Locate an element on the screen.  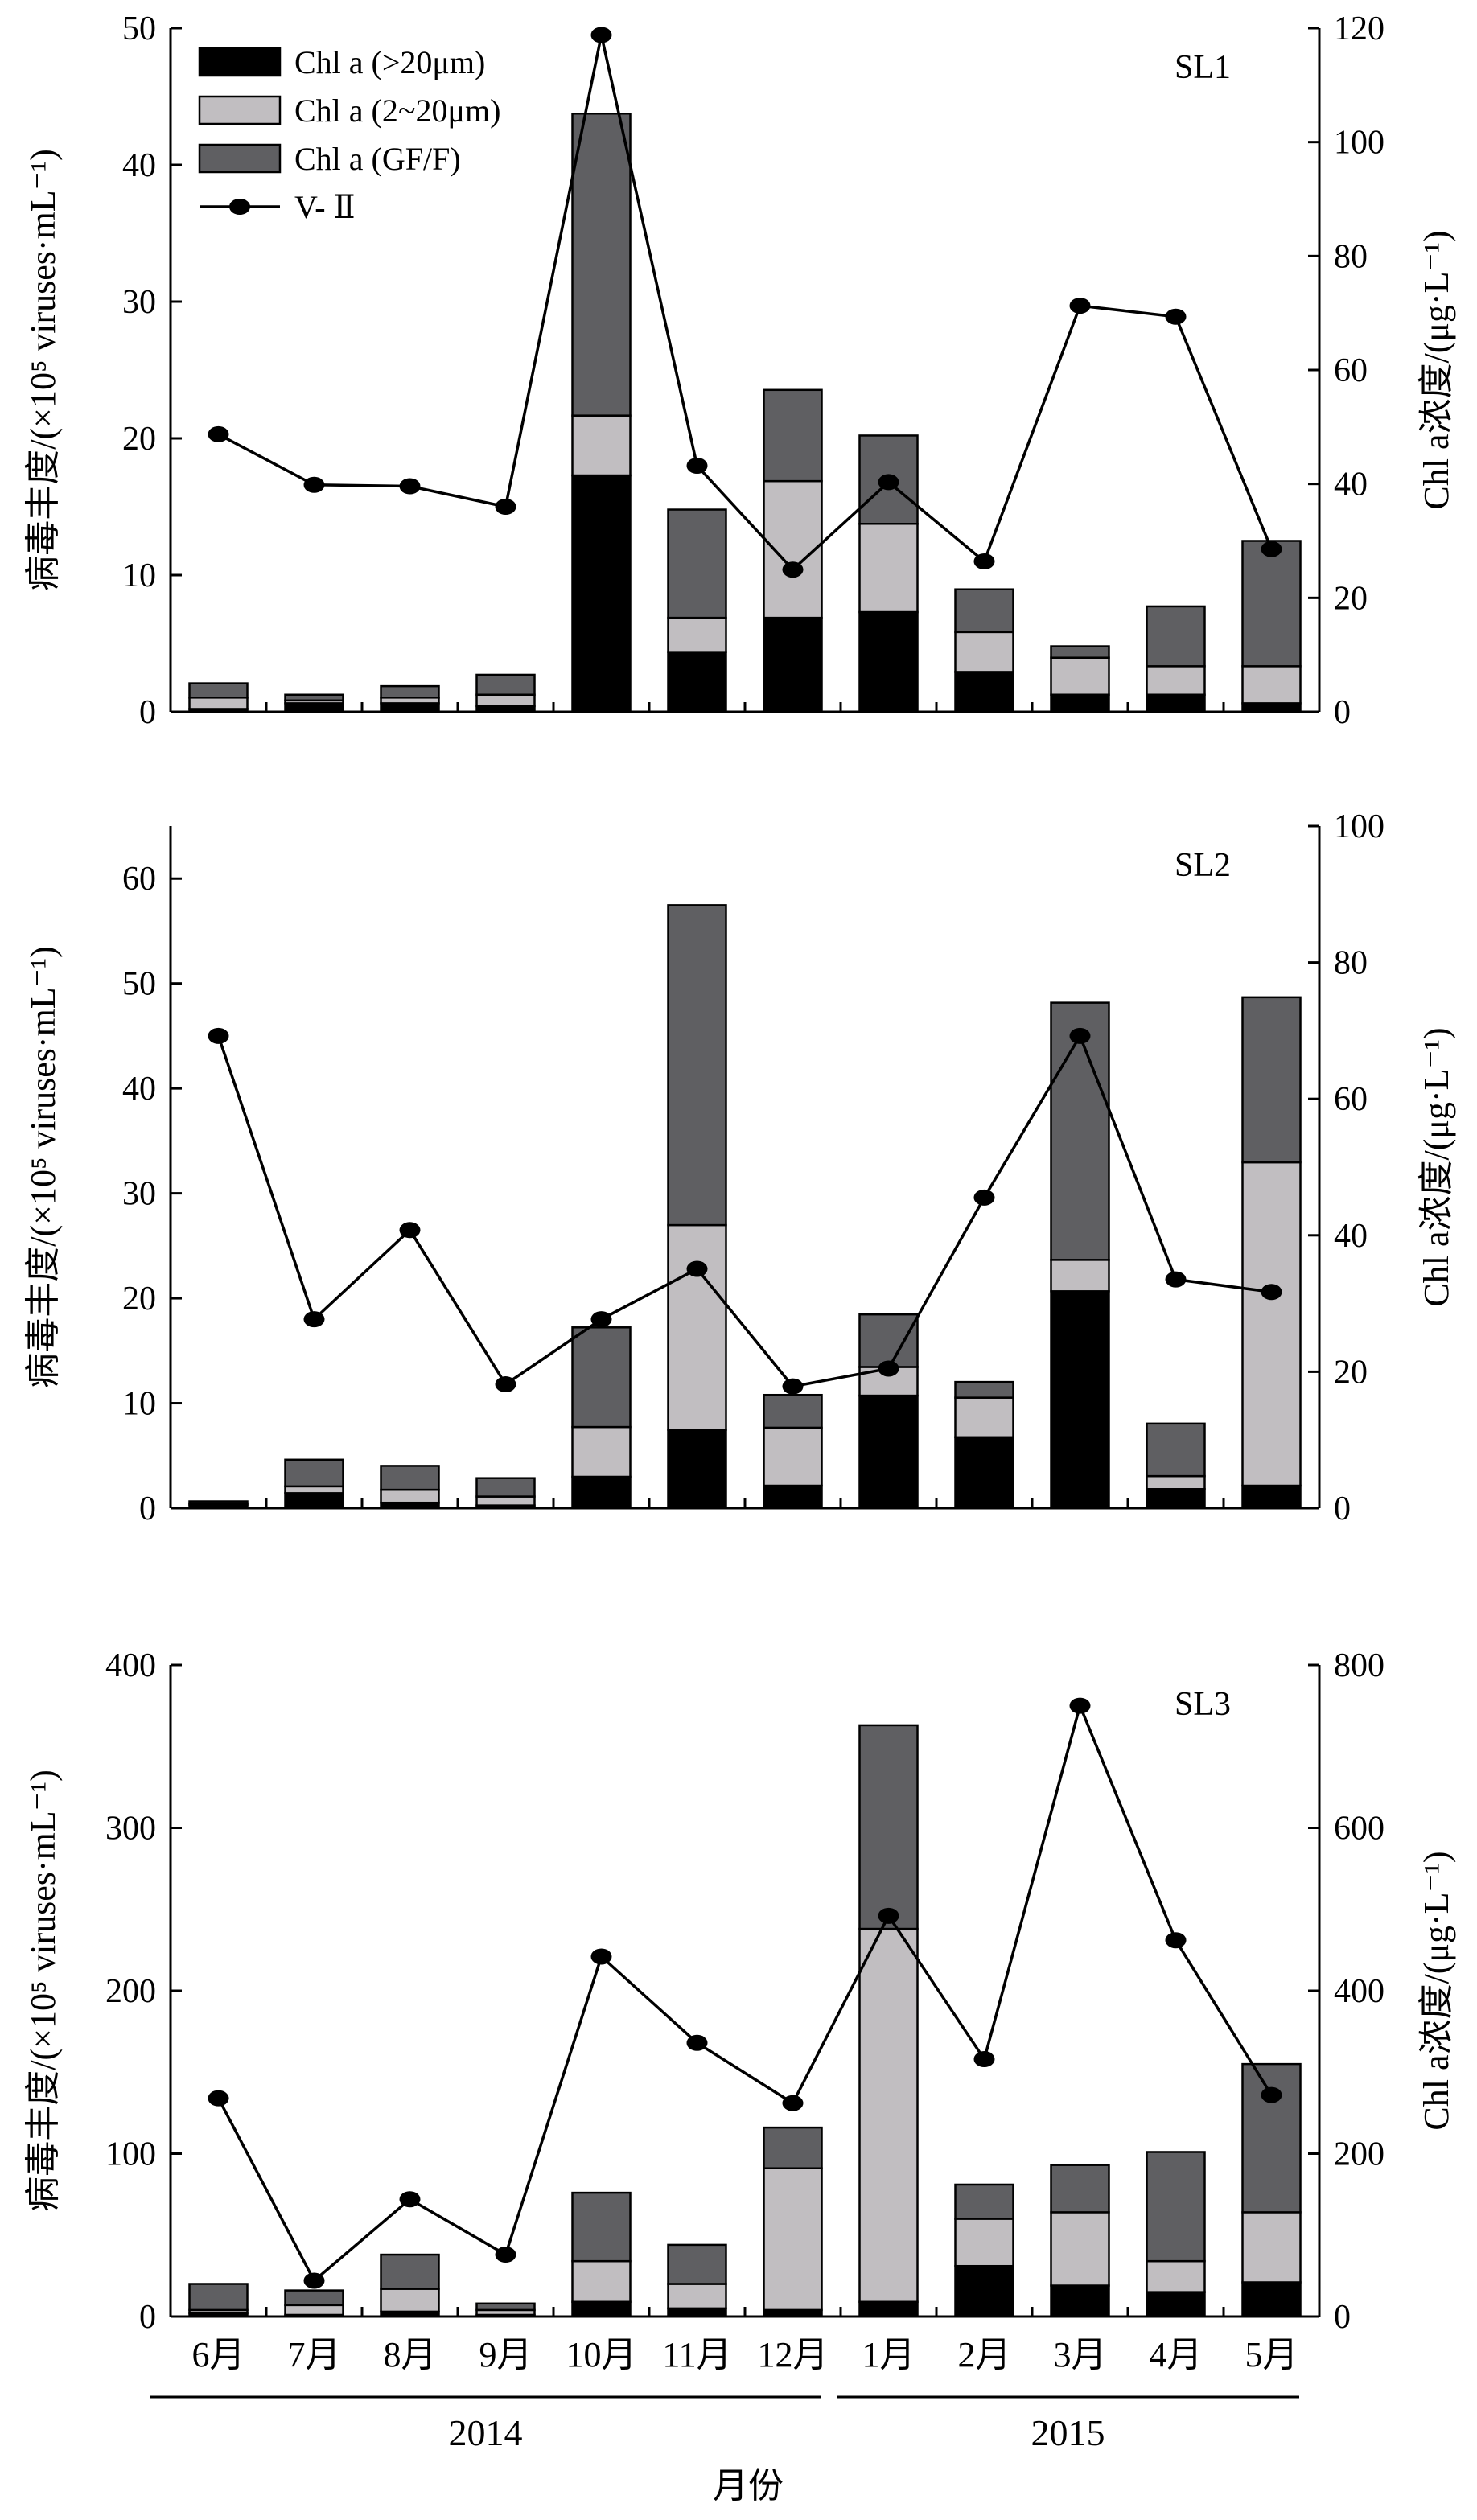
left-tick-label: 20 is located at coordinates (139, 1299).